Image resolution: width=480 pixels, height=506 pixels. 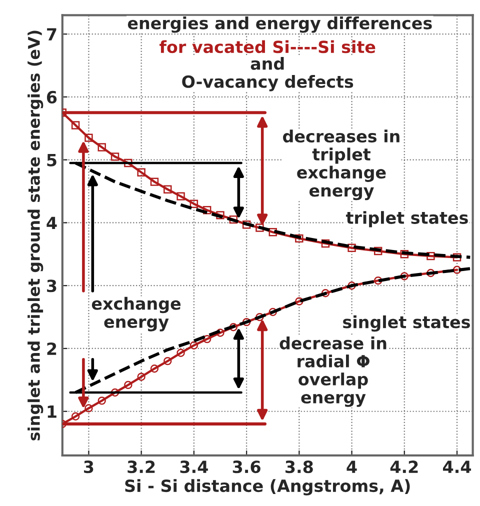 I want to click on annotation: decrease in radial Φ overlap energy, so click(x=333, y=371).